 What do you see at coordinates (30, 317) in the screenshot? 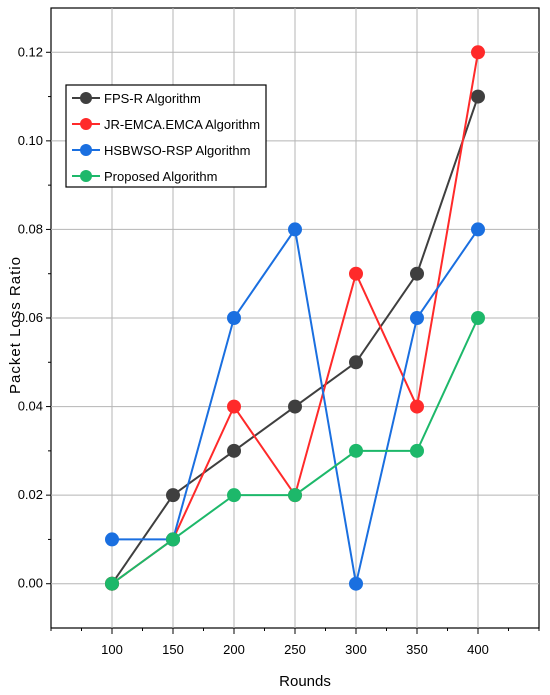
I see `y-tick-label: 0.06` at bounding box center [30, 317].